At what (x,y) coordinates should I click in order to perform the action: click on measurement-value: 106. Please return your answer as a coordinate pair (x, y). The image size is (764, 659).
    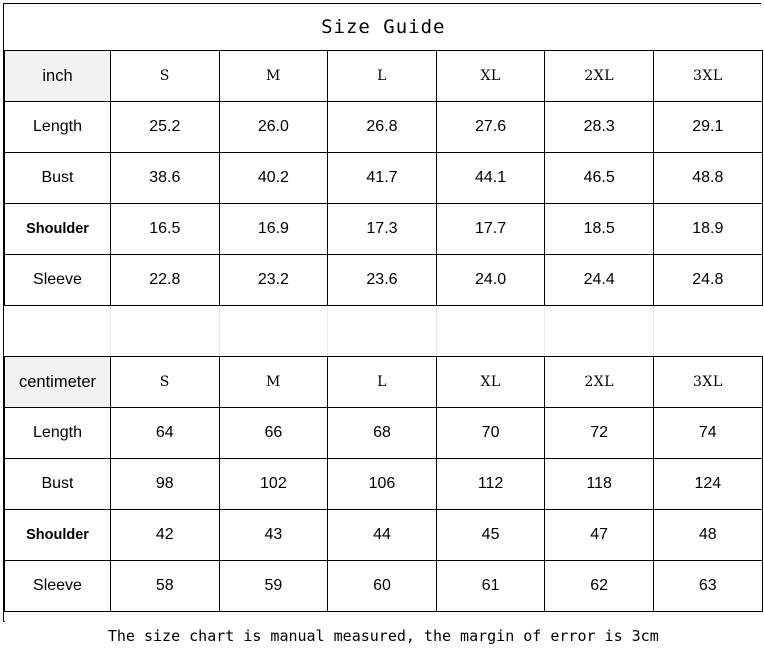
    Looking at the image, I should click on (382, 484).